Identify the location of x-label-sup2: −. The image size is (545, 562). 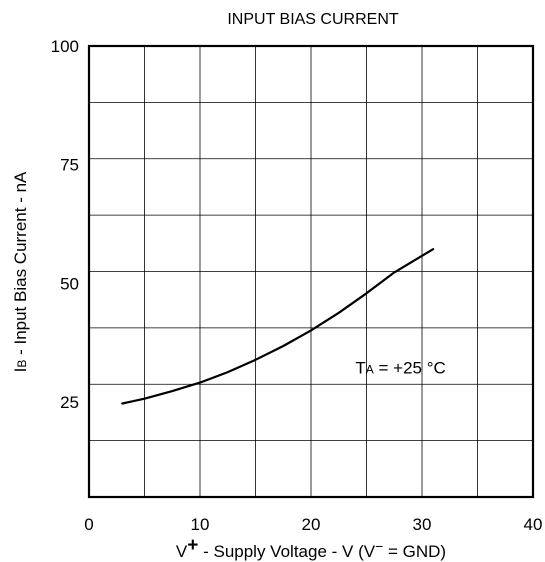
(379, 546).